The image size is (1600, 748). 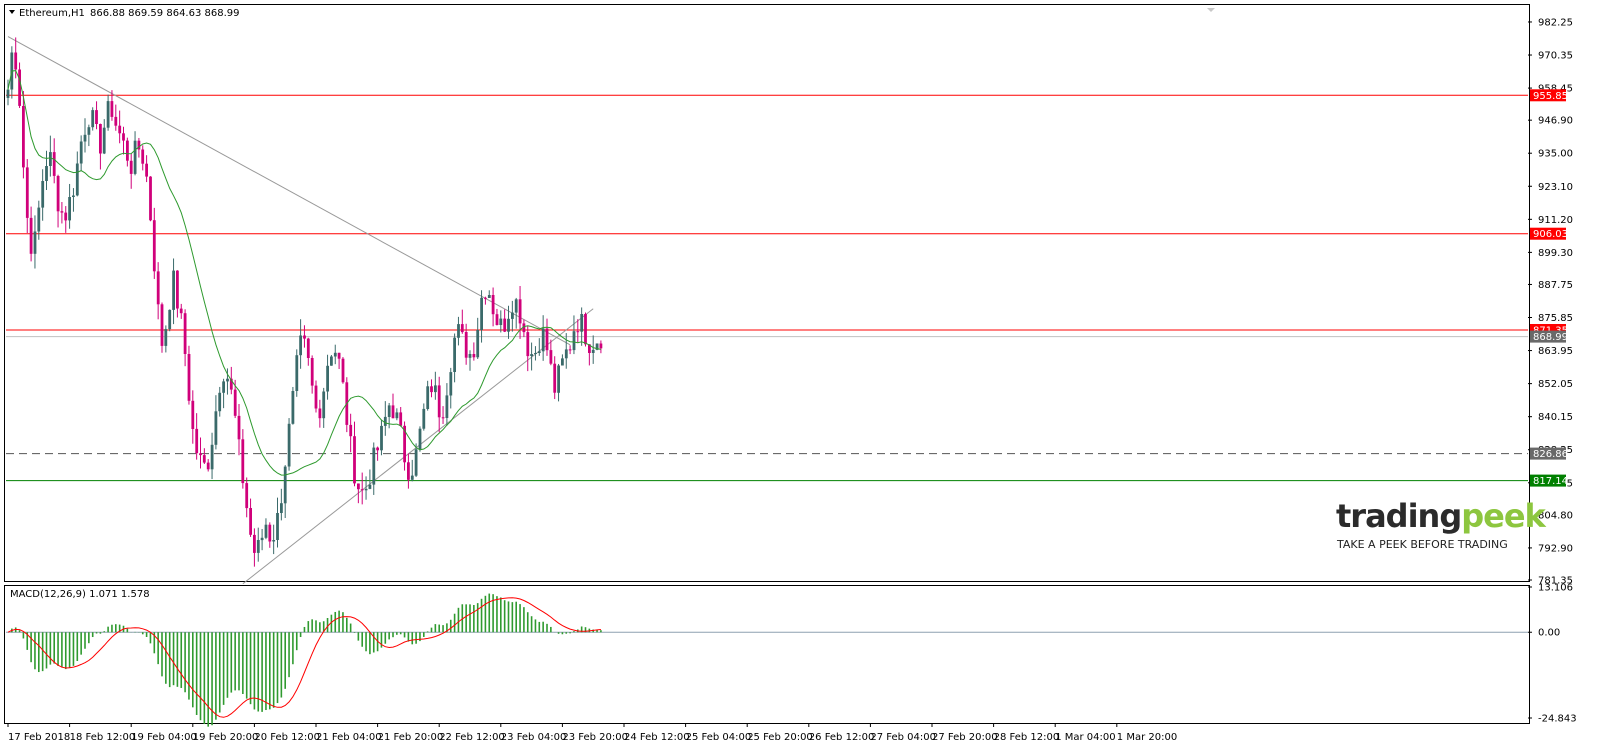 What do you see at coordinates (1550, 454) in the screenshot?
I see `svg-text: 826.86` at bounding box center [1550, 454].